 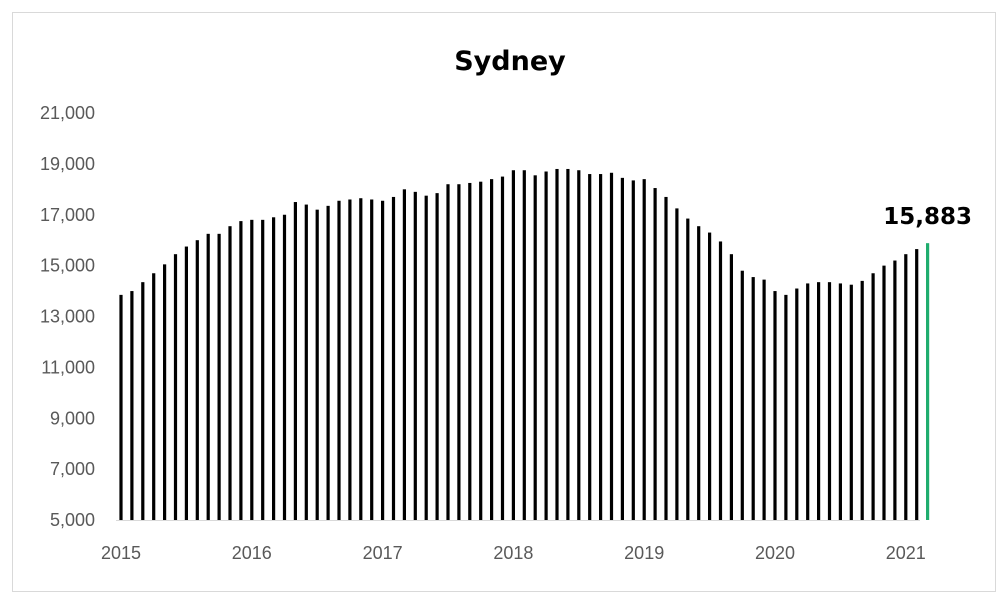 What do you see at coordinates (72, 418) in the screenshot?
I see `y-tick-label: 9,000` at bounding box center [72, 418].